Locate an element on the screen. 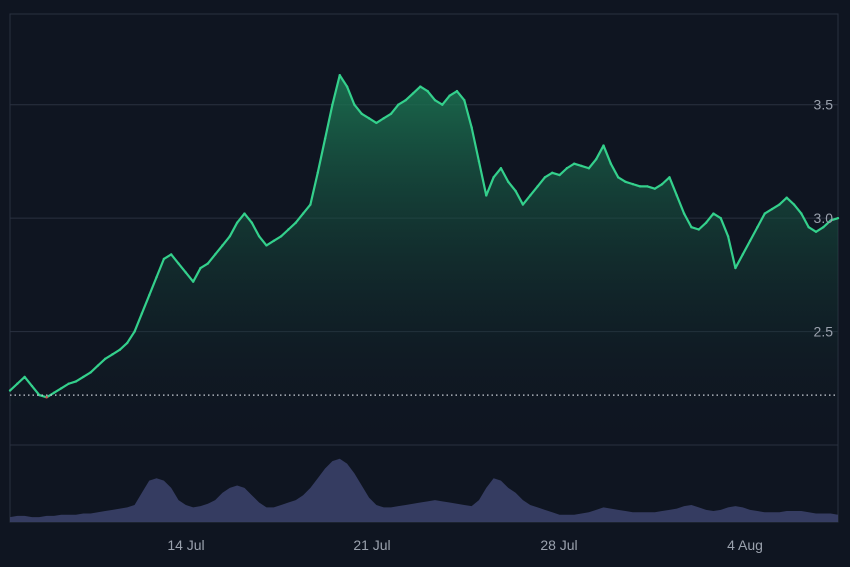  x-tick-label: 14 Jul is located at coordinates (185, 545).